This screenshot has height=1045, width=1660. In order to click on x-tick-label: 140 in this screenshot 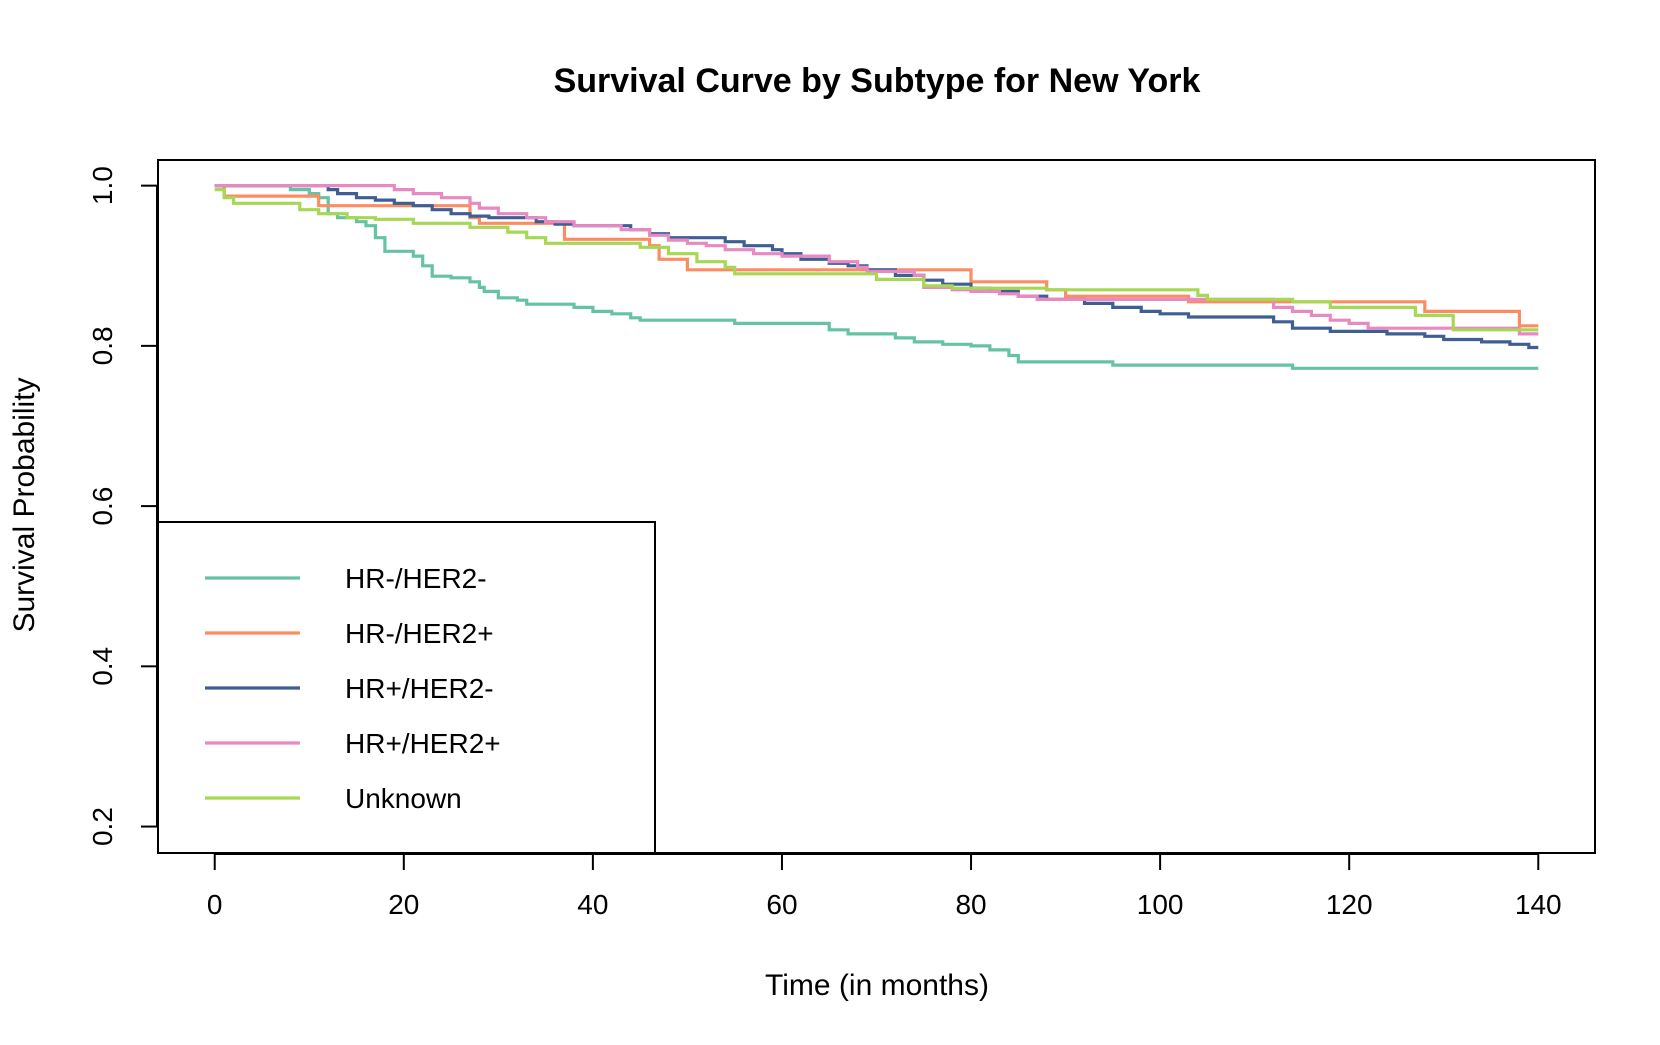, I will do `click(1538, 904)`.